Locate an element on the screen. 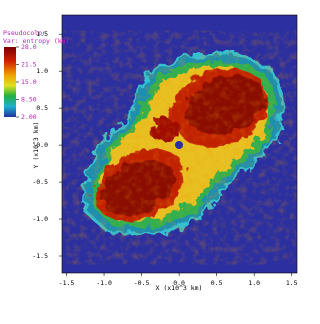 The height and width of the screenshot is (324, 320). legend-variable: Var: entropy (kB) is located at coordinates (36, 41).